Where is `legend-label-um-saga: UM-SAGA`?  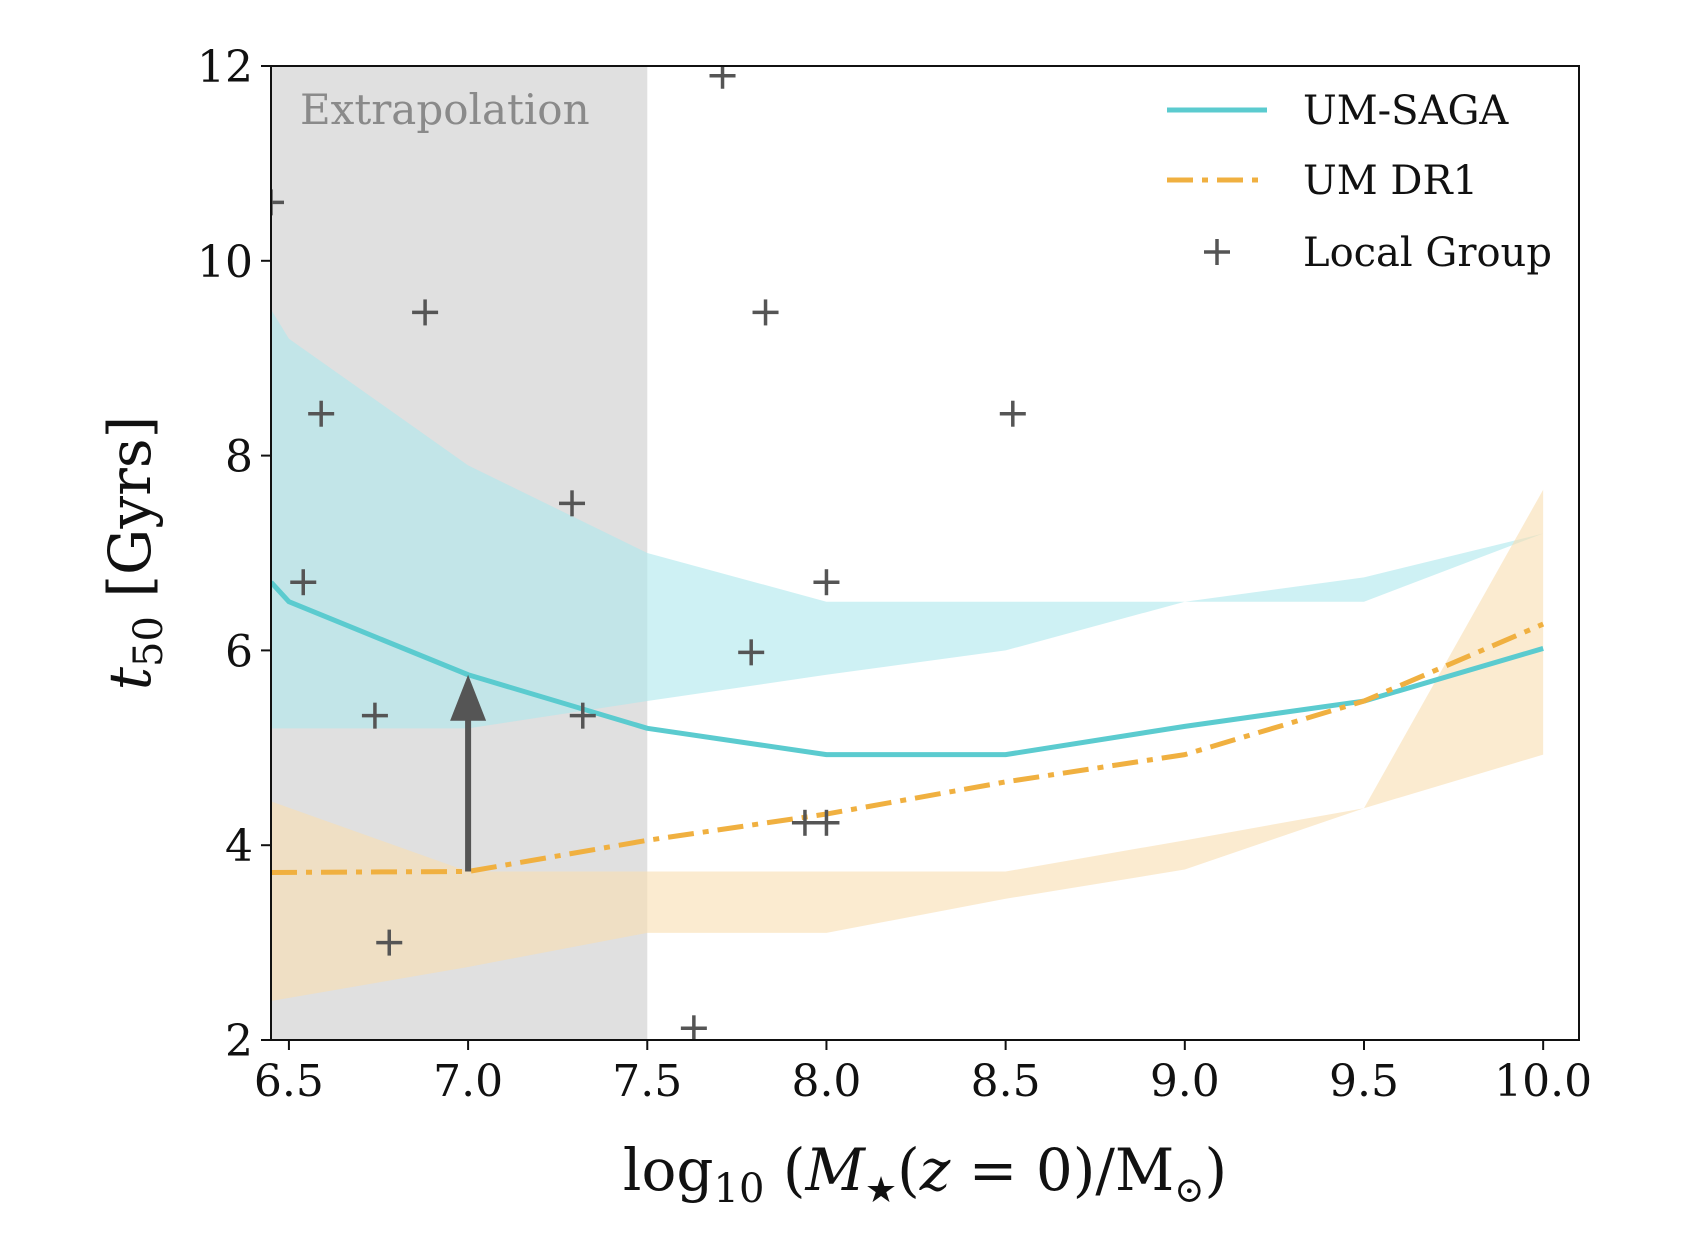 legend-label-um-saga: UM-SAGA is located at coordinates (1406, 111).